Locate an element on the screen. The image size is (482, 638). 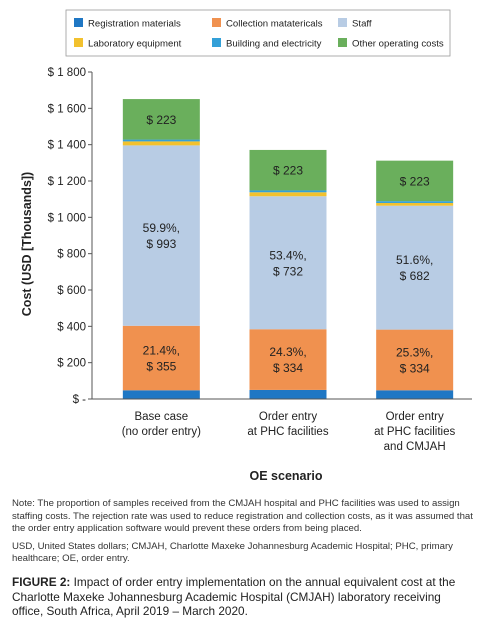
y-tick-label: $ - is located at coordinates (80, 400).